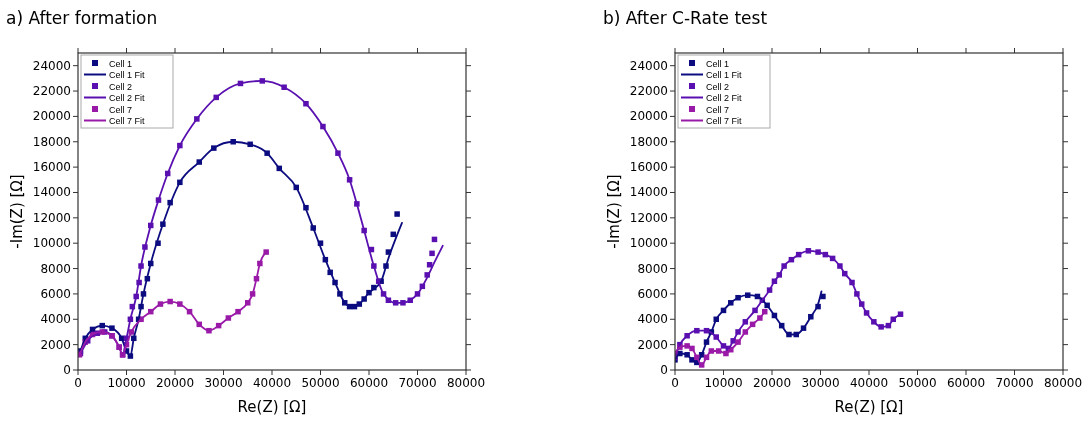 The width and height of the screenshot is (1088, 421). What do you see at coordinates (82, 18) in the screenshot?
I see `chart-title: a) After formation` at bounding box center [82, 18].